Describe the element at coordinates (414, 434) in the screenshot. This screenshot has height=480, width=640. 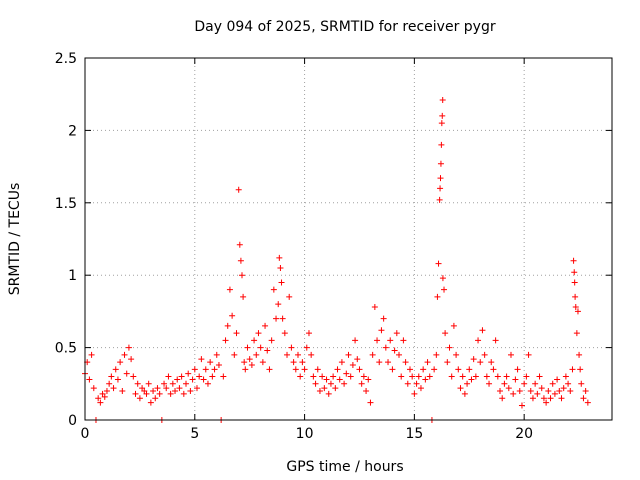
I see `x-tick-label: 15` at that location.